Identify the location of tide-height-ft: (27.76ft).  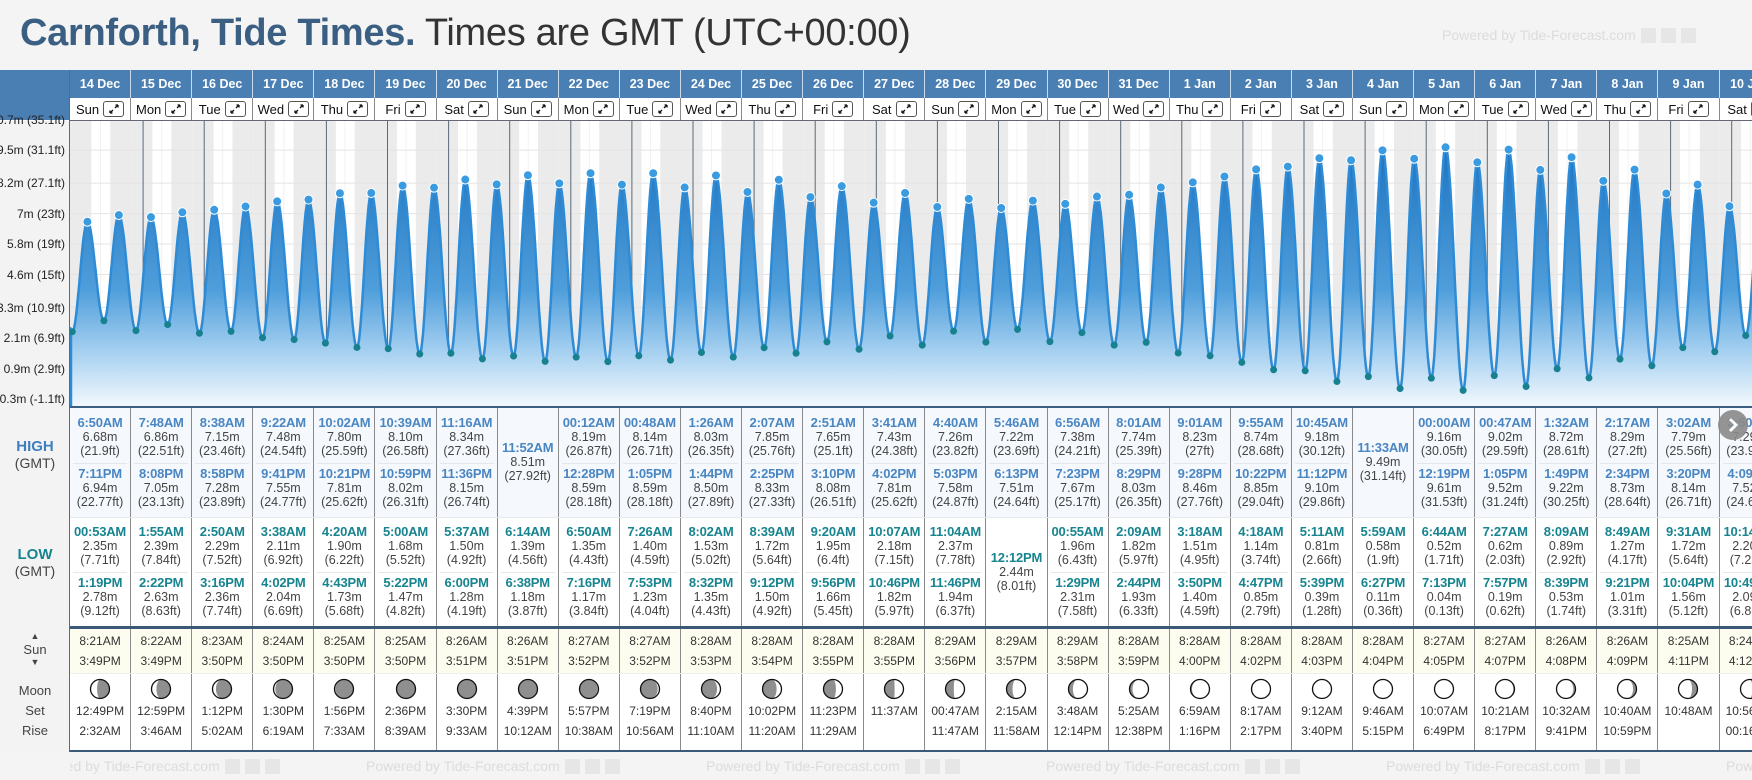
(1200, 501).